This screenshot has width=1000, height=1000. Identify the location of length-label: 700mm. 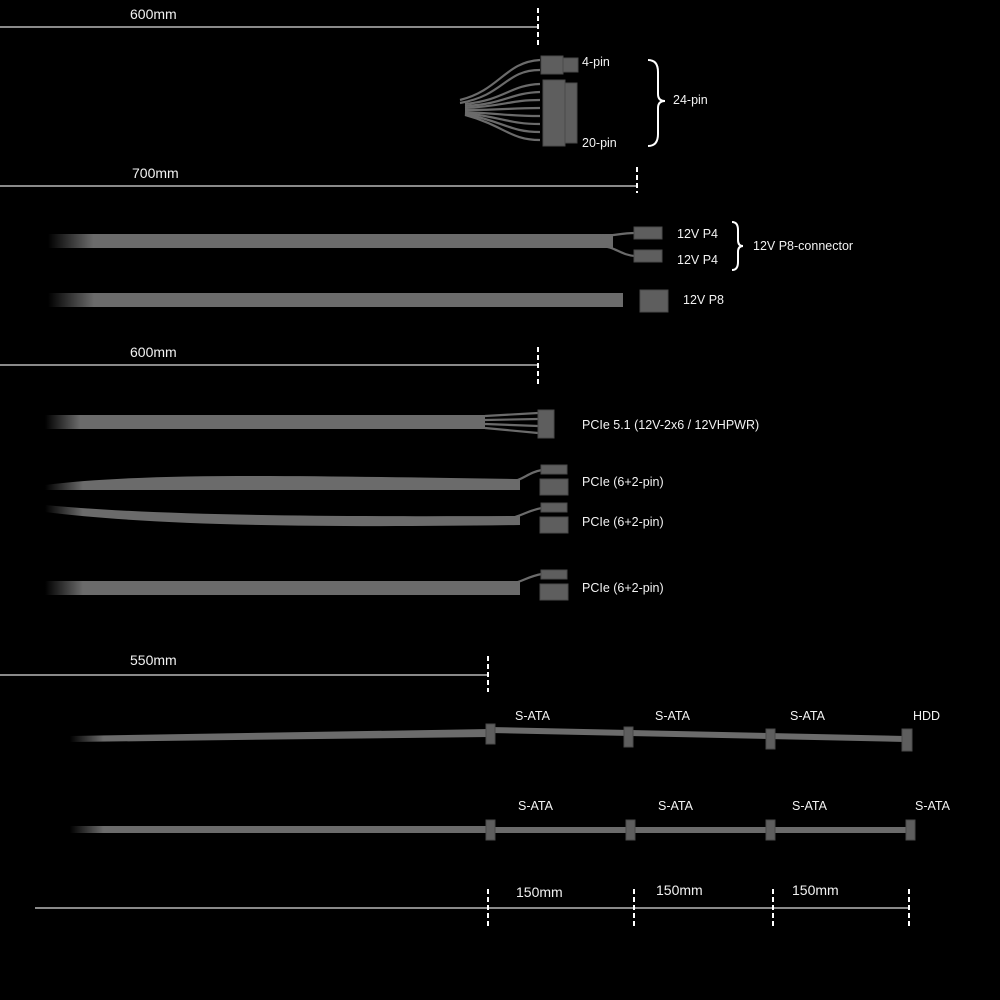
(155, 173).